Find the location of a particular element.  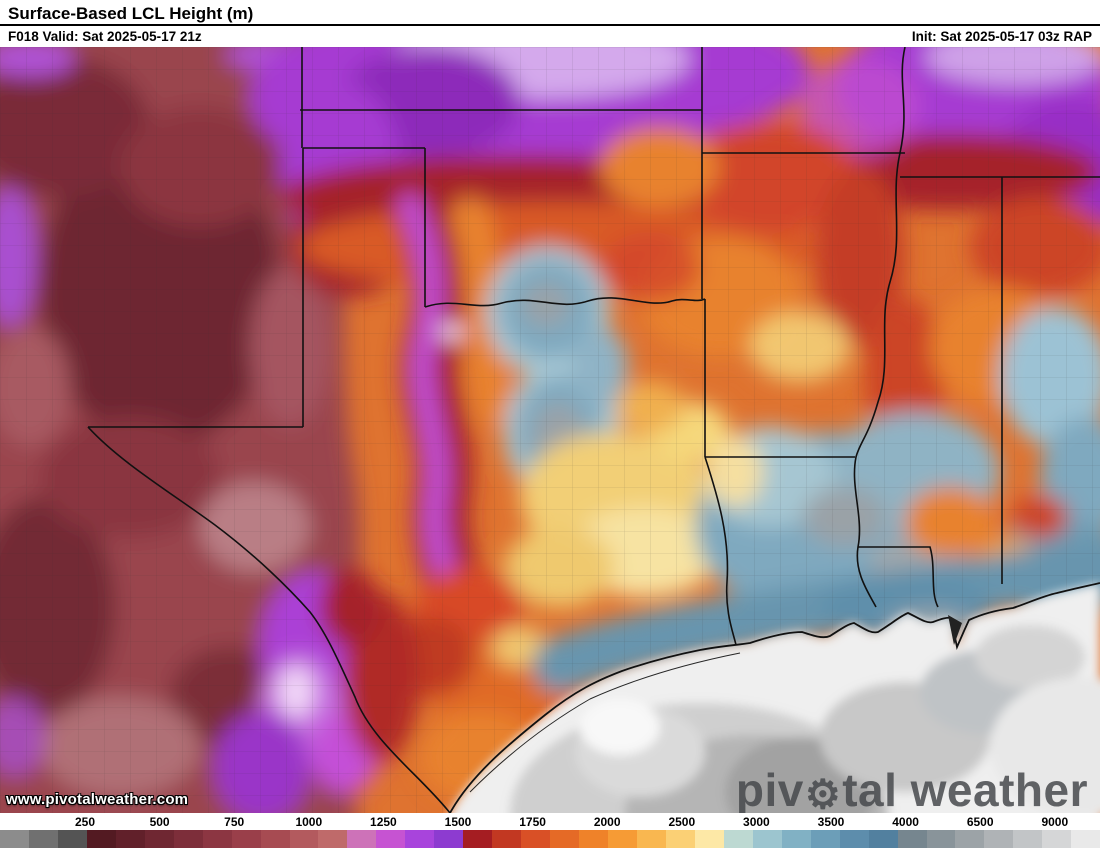

colorbar-label: 2000 is located at coordinates (607, 822).